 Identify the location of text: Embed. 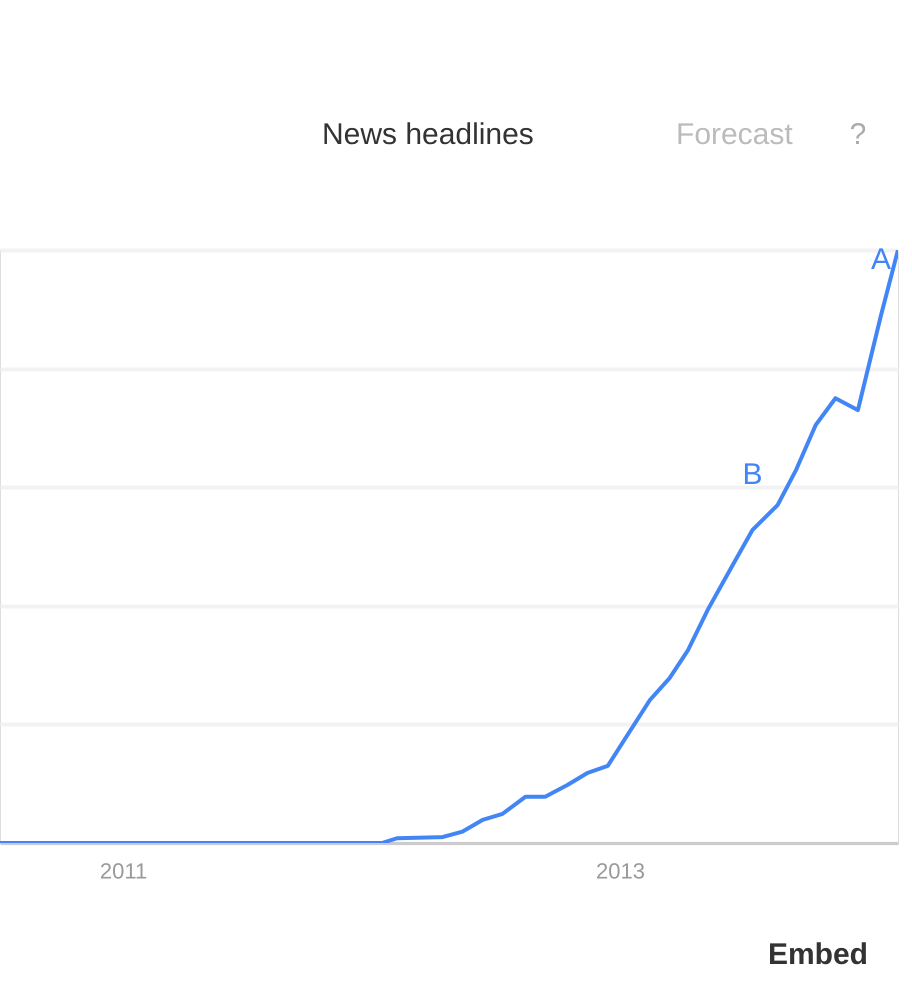
(818, 954).